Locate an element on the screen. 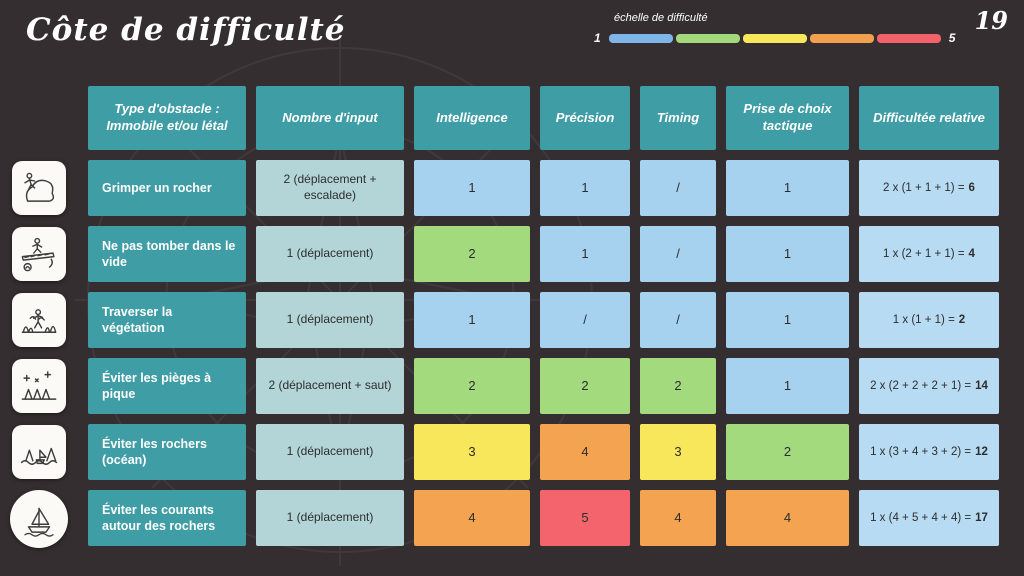  score-cell-timing: 4 is located at coordinates (678, 518).